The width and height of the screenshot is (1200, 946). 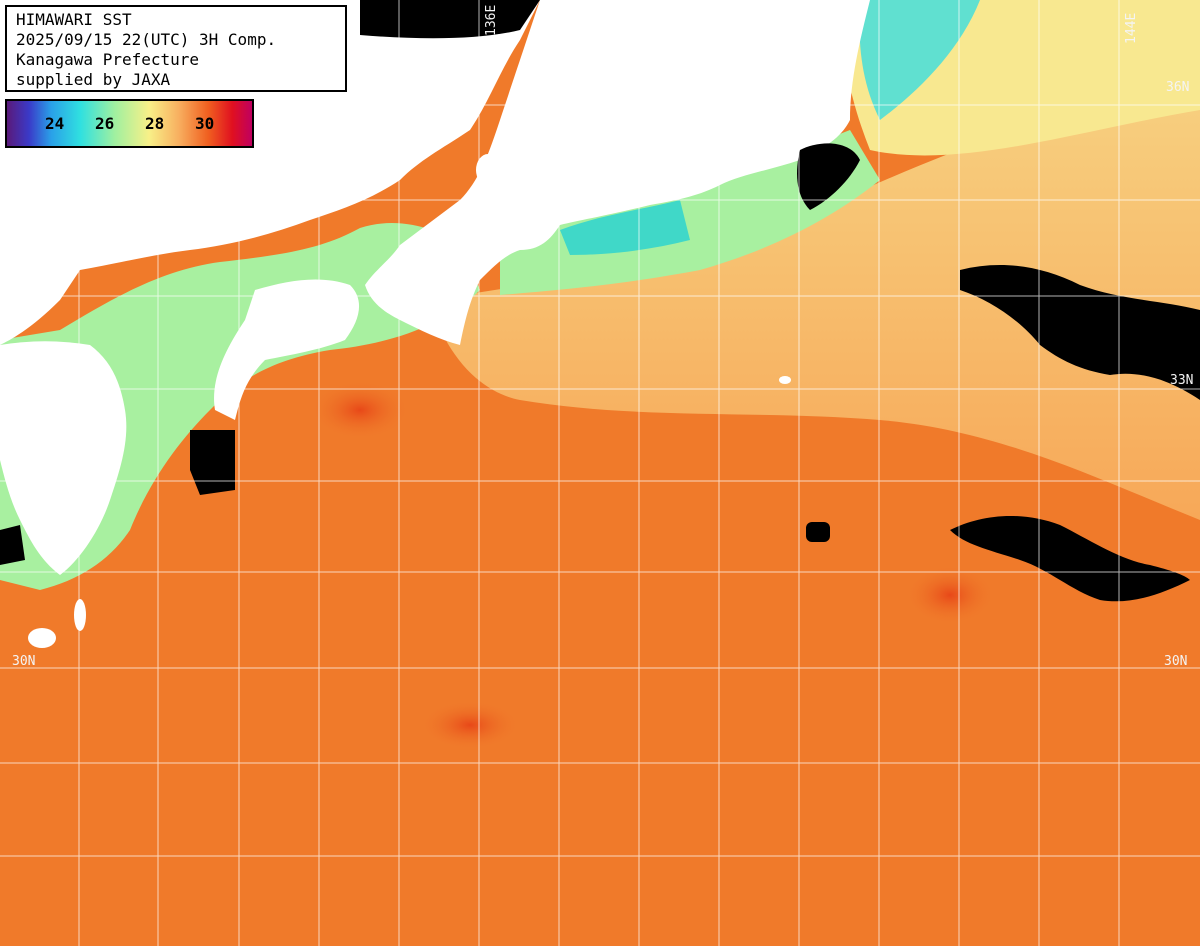 I want to click on land-island-awaji, so click(x=488, y=170).